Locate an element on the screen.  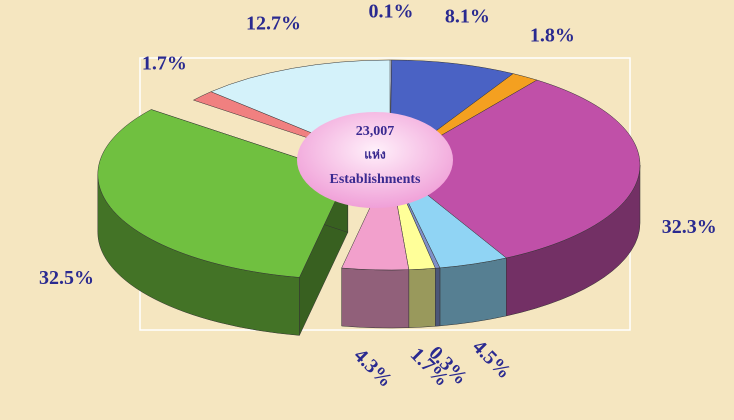
center-ellipse is located at coordinates (375, 160).